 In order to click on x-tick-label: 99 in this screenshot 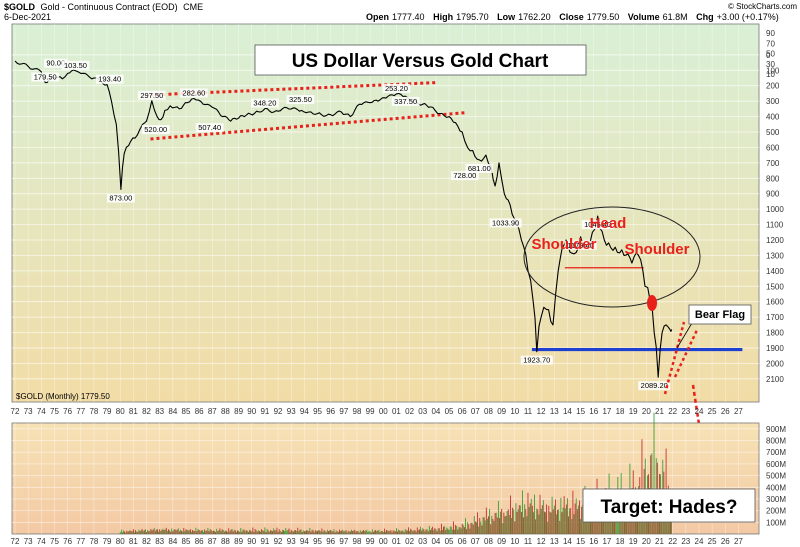, I will do `click(370, 411)`.